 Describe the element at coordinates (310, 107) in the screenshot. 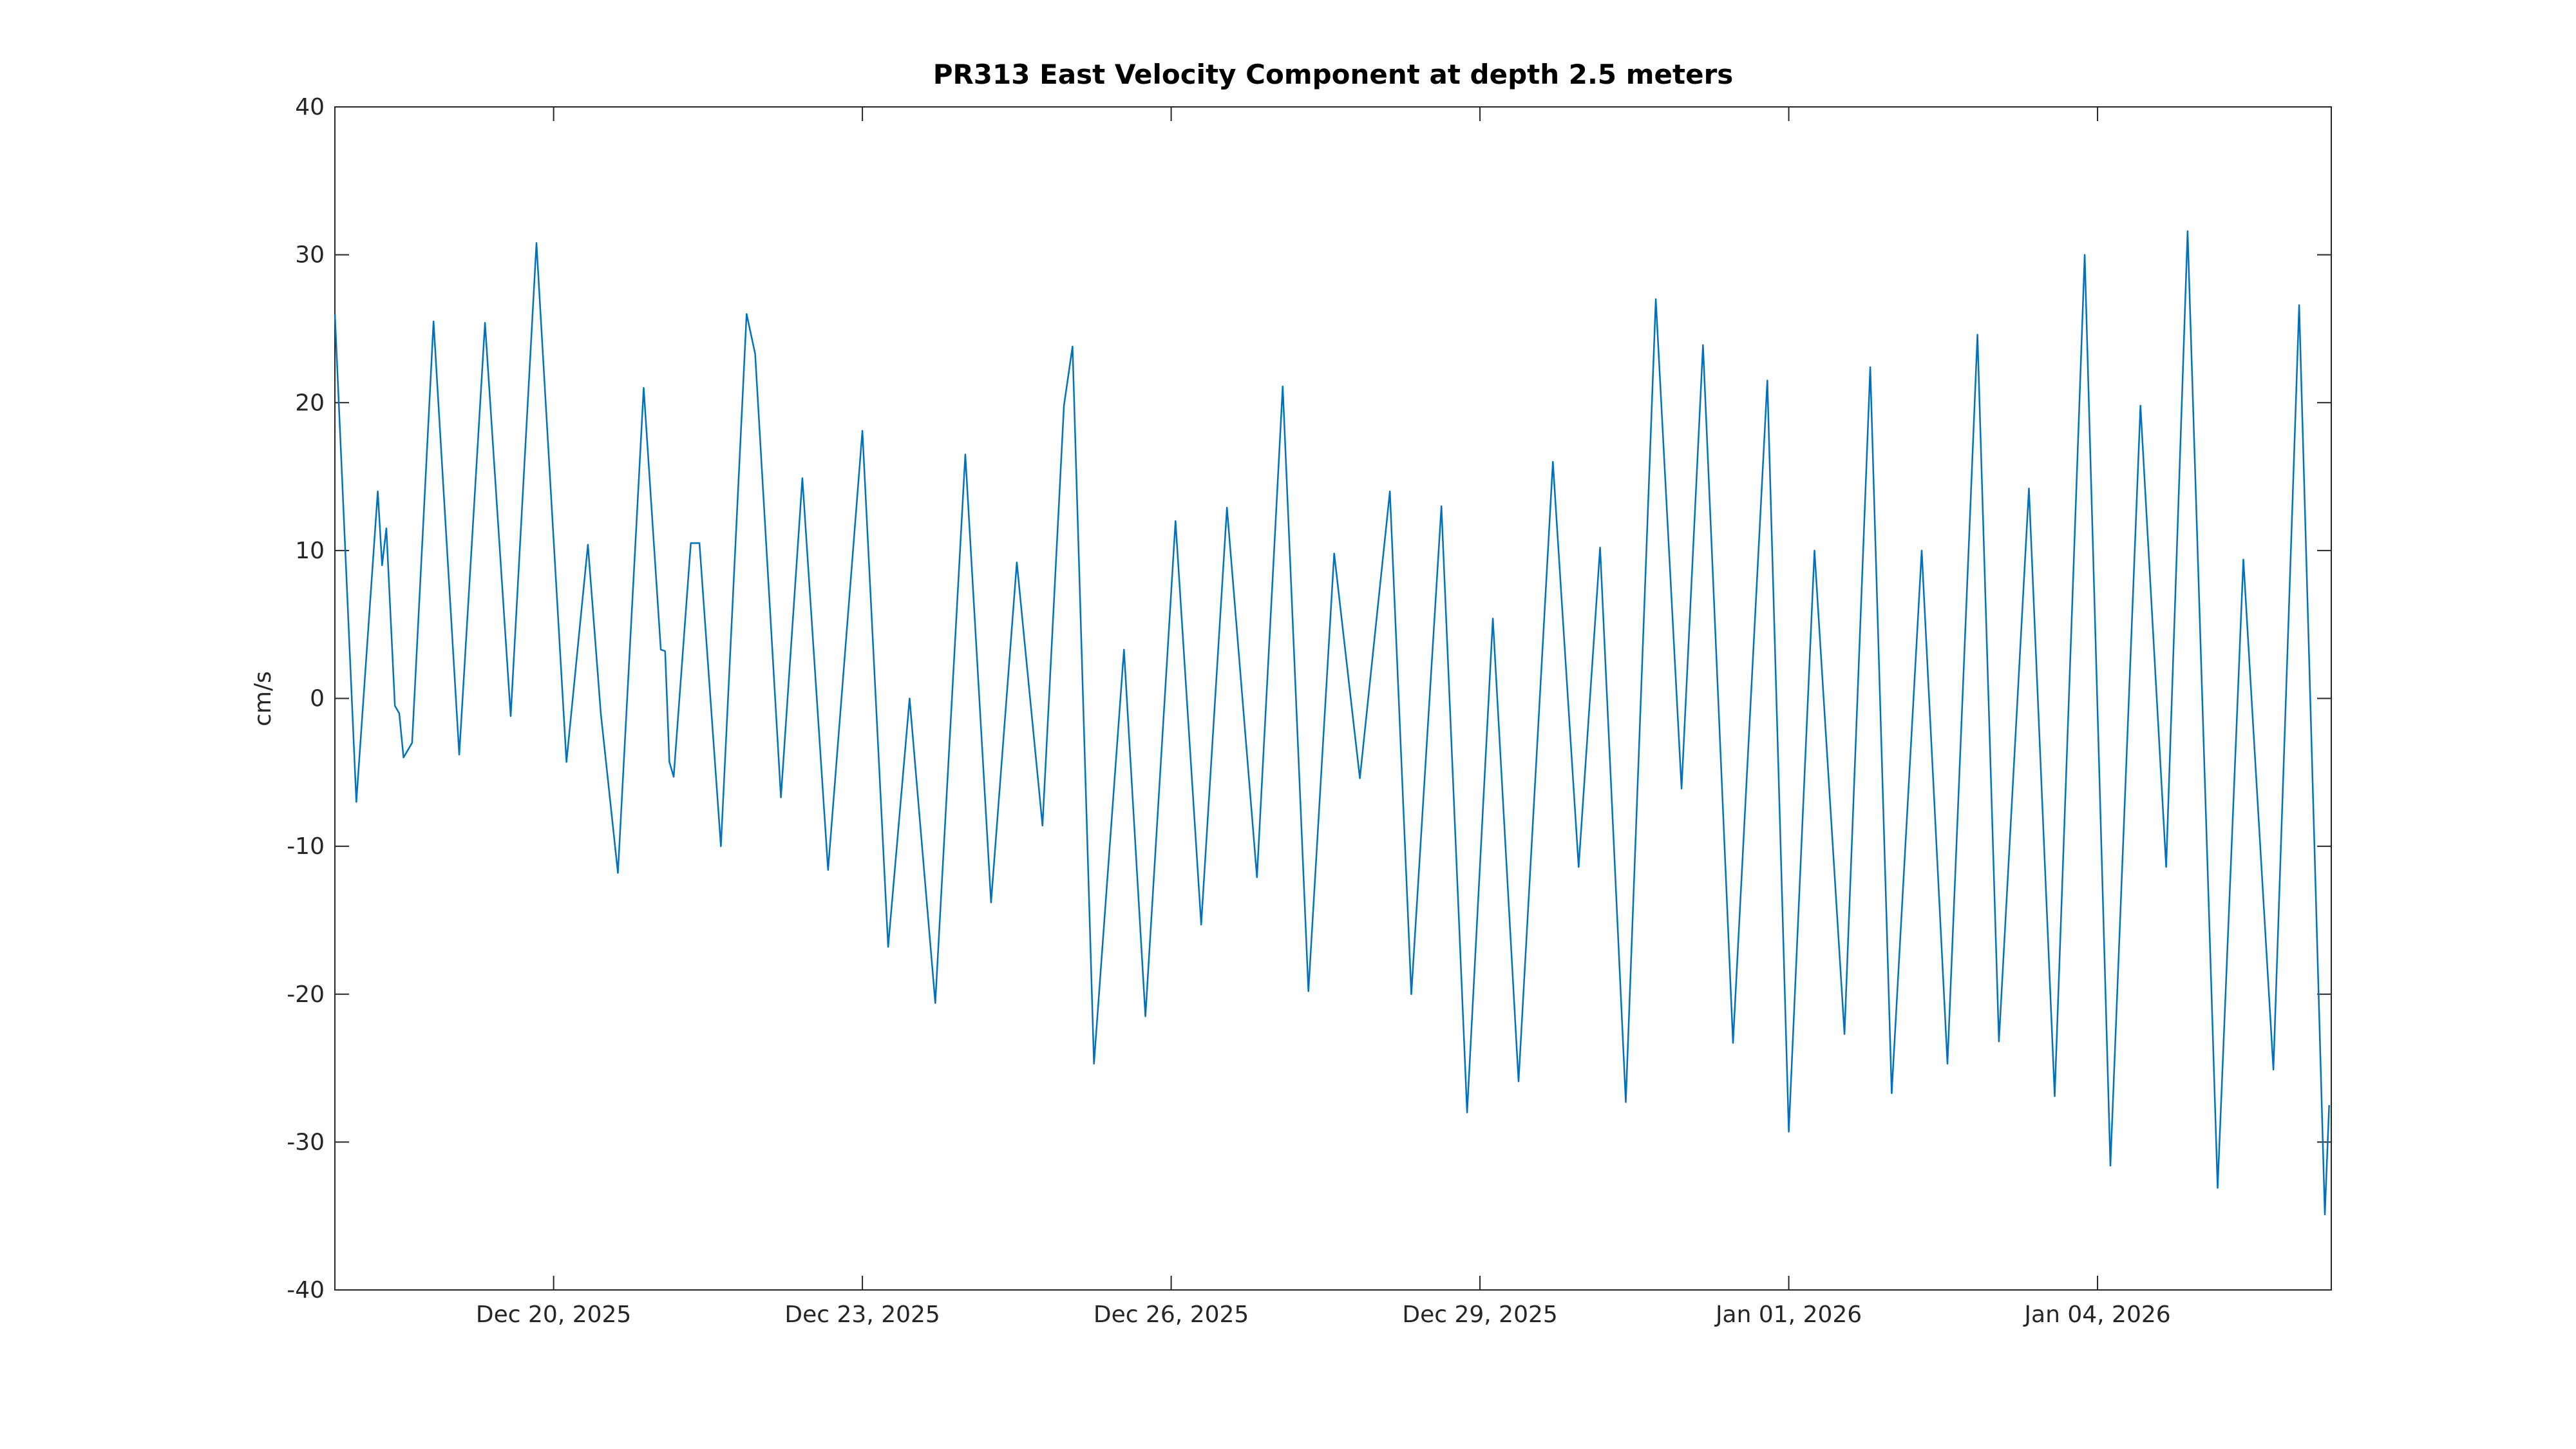

I see `y-tick-label: 40` at that location.